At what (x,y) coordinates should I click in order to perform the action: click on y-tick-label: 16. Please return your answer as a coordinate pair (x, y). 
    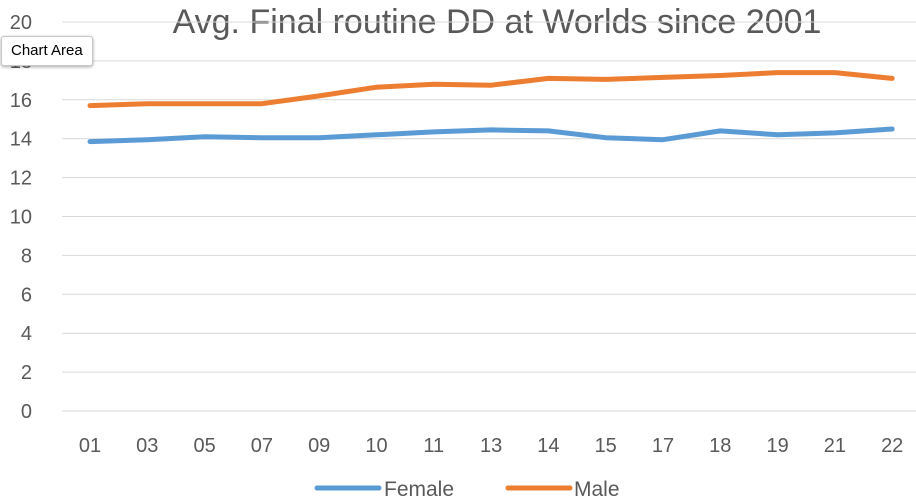
    Looking at the image, I should click on (21, 101).